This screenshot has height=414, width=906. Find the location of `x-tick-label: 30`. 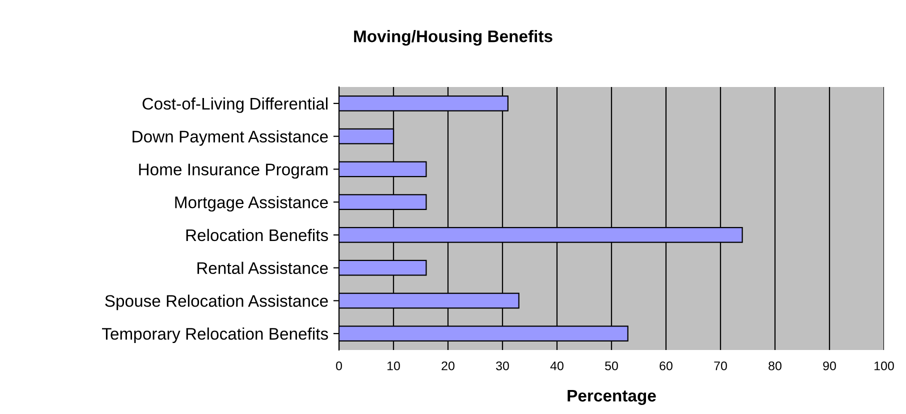

x-tick-label: 30 is located at coordinates (502, 365).